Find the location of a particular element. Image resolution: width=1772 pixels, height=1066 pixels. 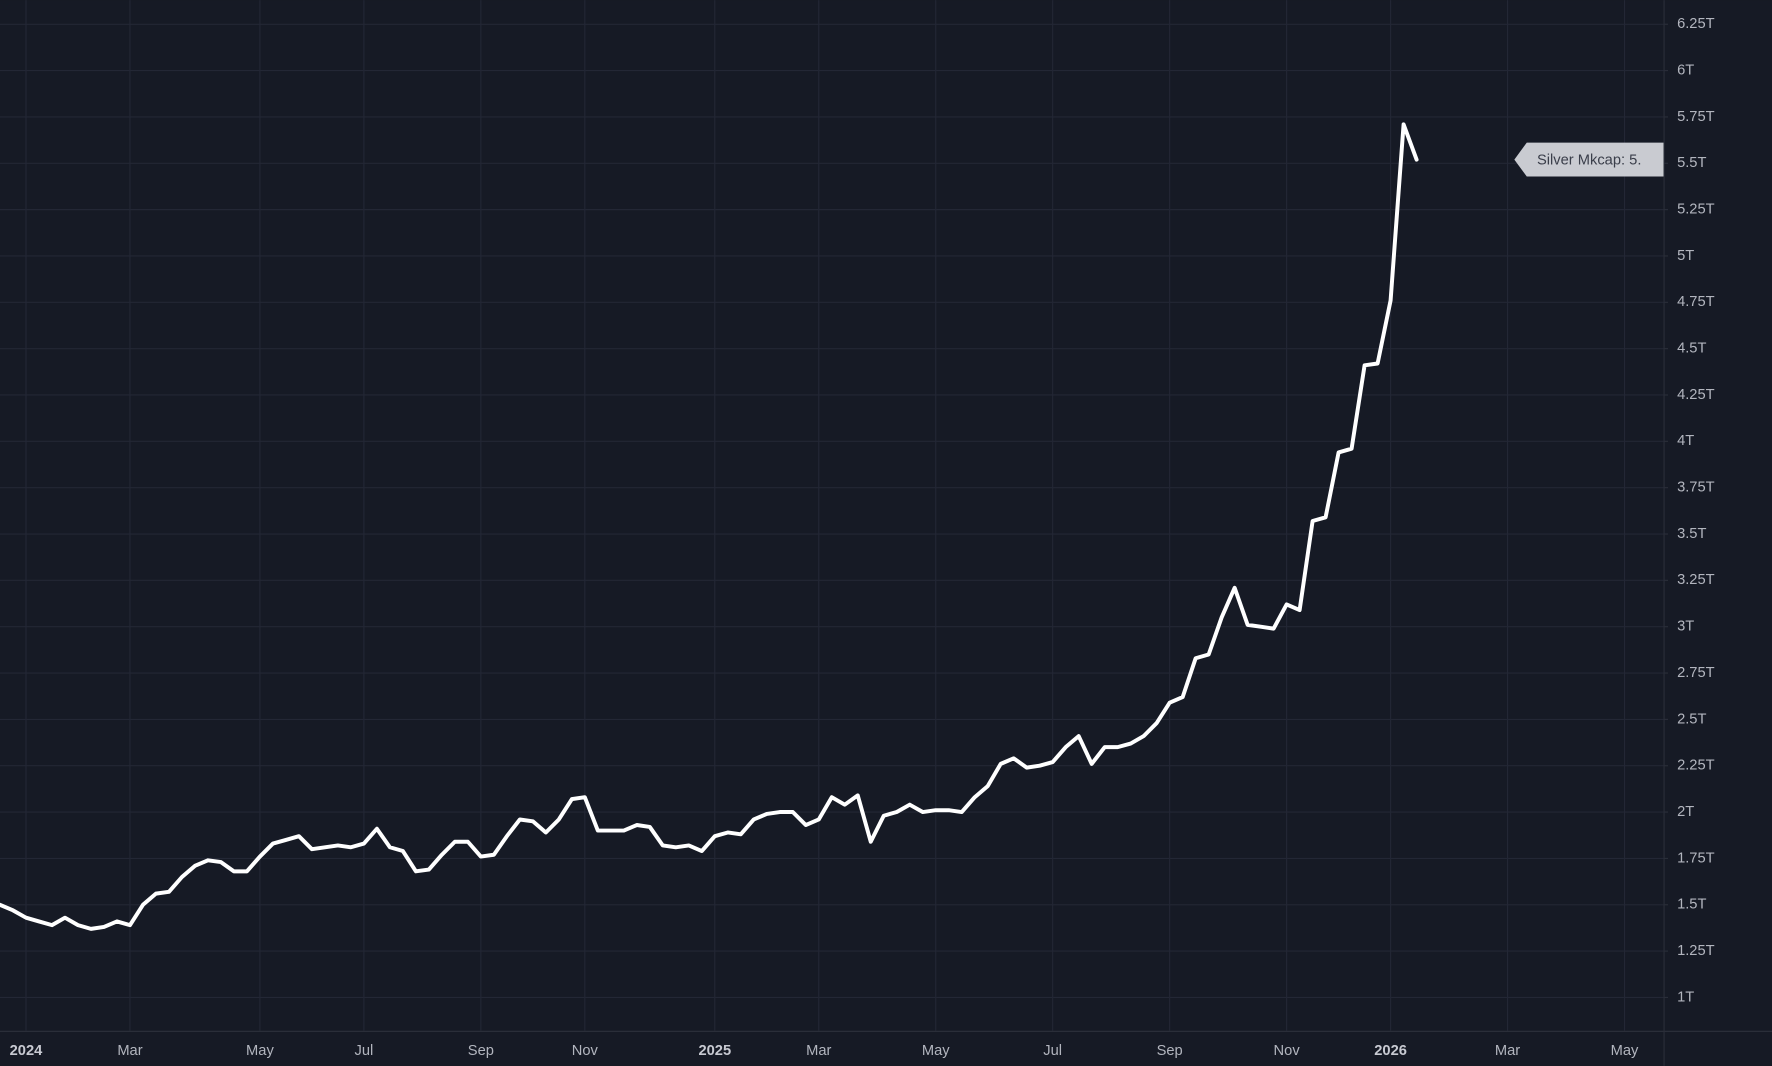

y-tick-label: 1.25T is located at coordinates (1696, 951).